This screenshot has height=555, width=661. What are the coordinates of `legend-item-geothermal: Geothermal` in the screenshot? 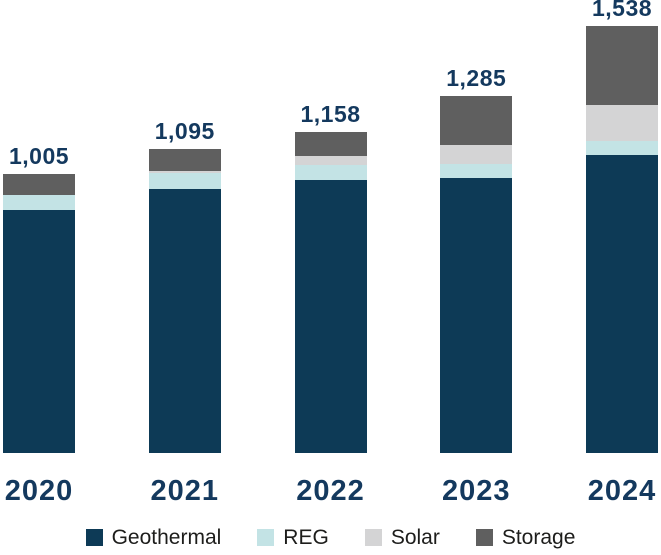 It's located at (153, 537).